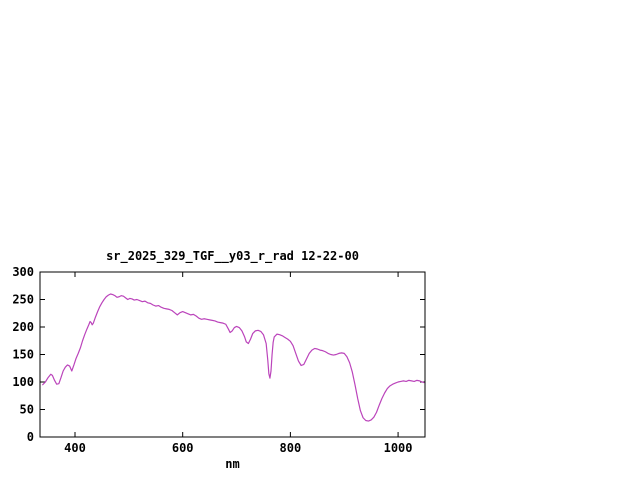  What do you see at coordinates (30, 437) in the screenshot?
I see `y-tick-label: 0` at bounding box center [30, 437].